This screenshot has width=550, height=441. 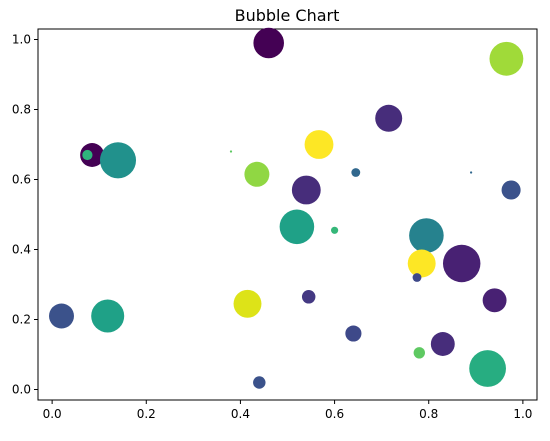 I want to click on y-tick-label: 0.8, so click(x=21, y=110).